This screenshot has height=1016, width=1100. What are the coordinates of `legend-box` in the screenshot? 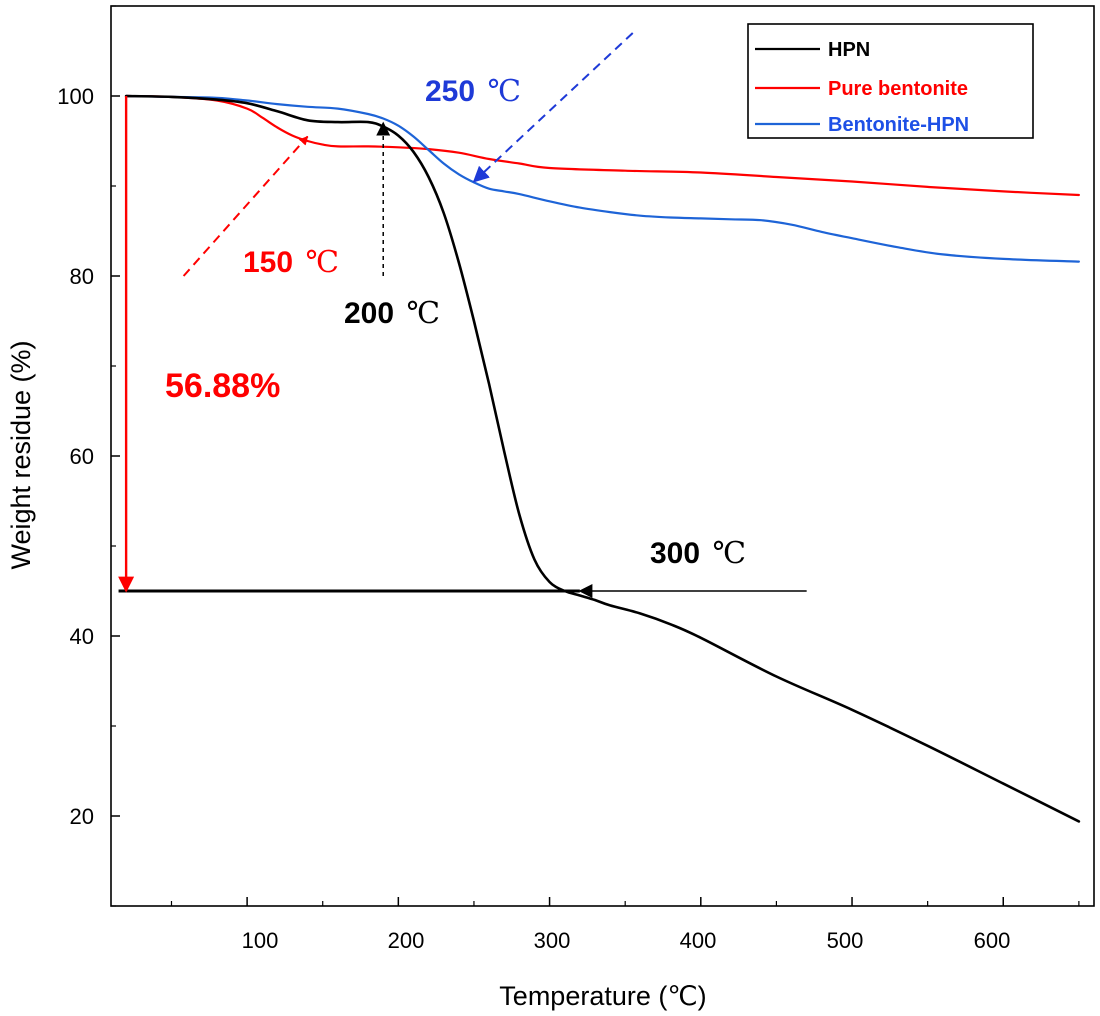 It's located at (890, 81).